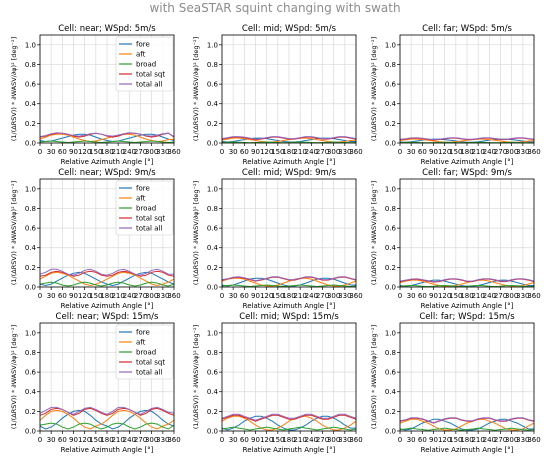 Image resolution: width=550 pixels, height=461 pixels. What do you see at coordinates (390, 209) in the screenshot?
I see `y-tick-label: 0.8` at bounding box center [390, 209].